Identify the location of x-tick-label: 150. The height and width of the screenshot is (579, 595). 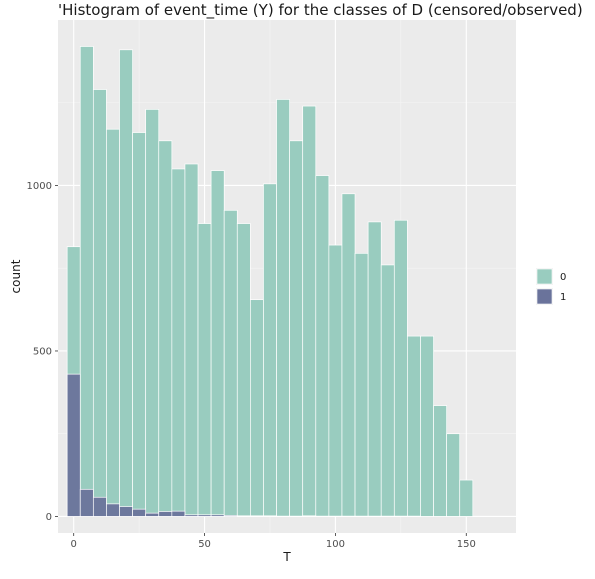
(466, 544).